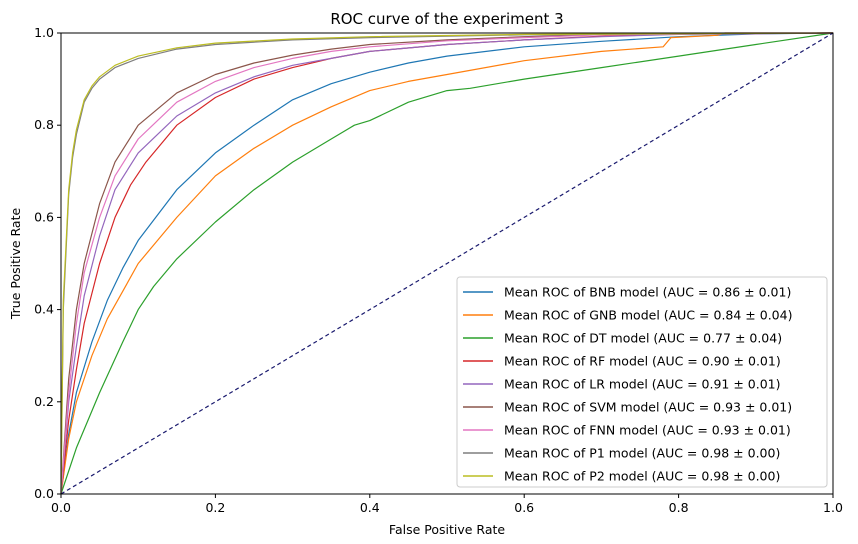 This screenshot has width=858, height=544. What do you see at coordinates (642, 361) in the screenshot?
I see `legend-label-3: Mean ROC of RF model (AUC = 0.90 ± 0.01)` at bounding box center [642, 361].